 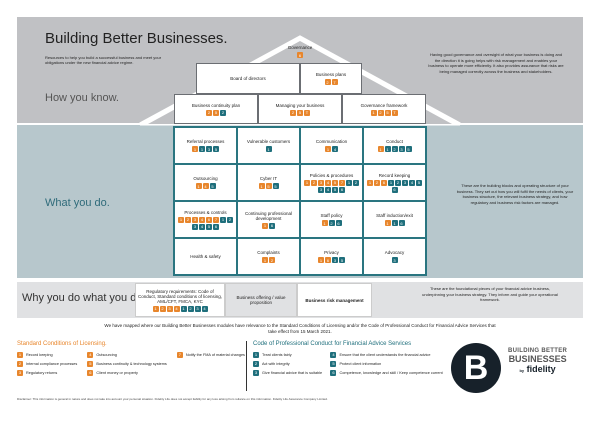 What do you see at coordinates (268, 145) in the screenshot?
I see `building-block: Vulnerable customers 1` at bounding box center [268, 145].